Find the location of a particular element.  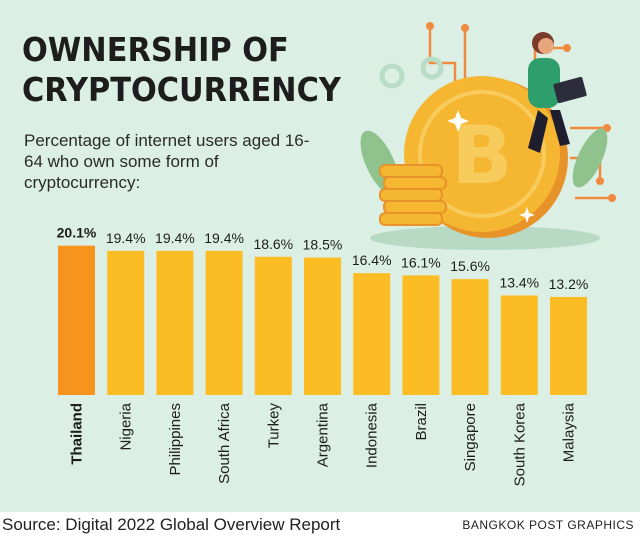

value-label: 13.4% is located at coordinates (519, 282).